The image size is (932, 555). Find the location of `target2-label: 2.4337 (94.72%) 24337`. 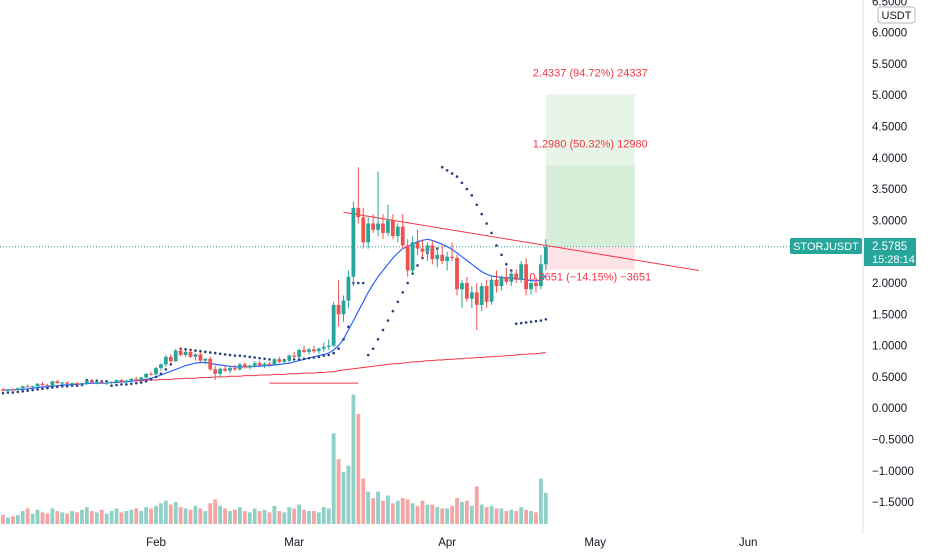

target2-label: 2.4337 (94.72%) 24337 is located at coordinates (590, 73).